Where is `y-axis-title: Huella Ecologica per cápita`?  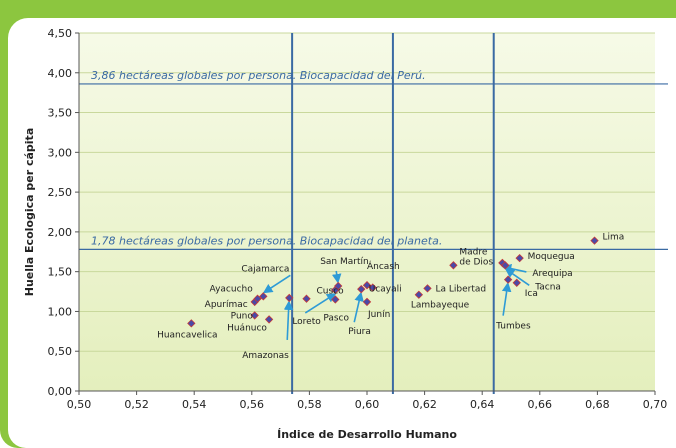 y-axis-title: Huella Ecologica per cápita is located at coordinates (29, 212).